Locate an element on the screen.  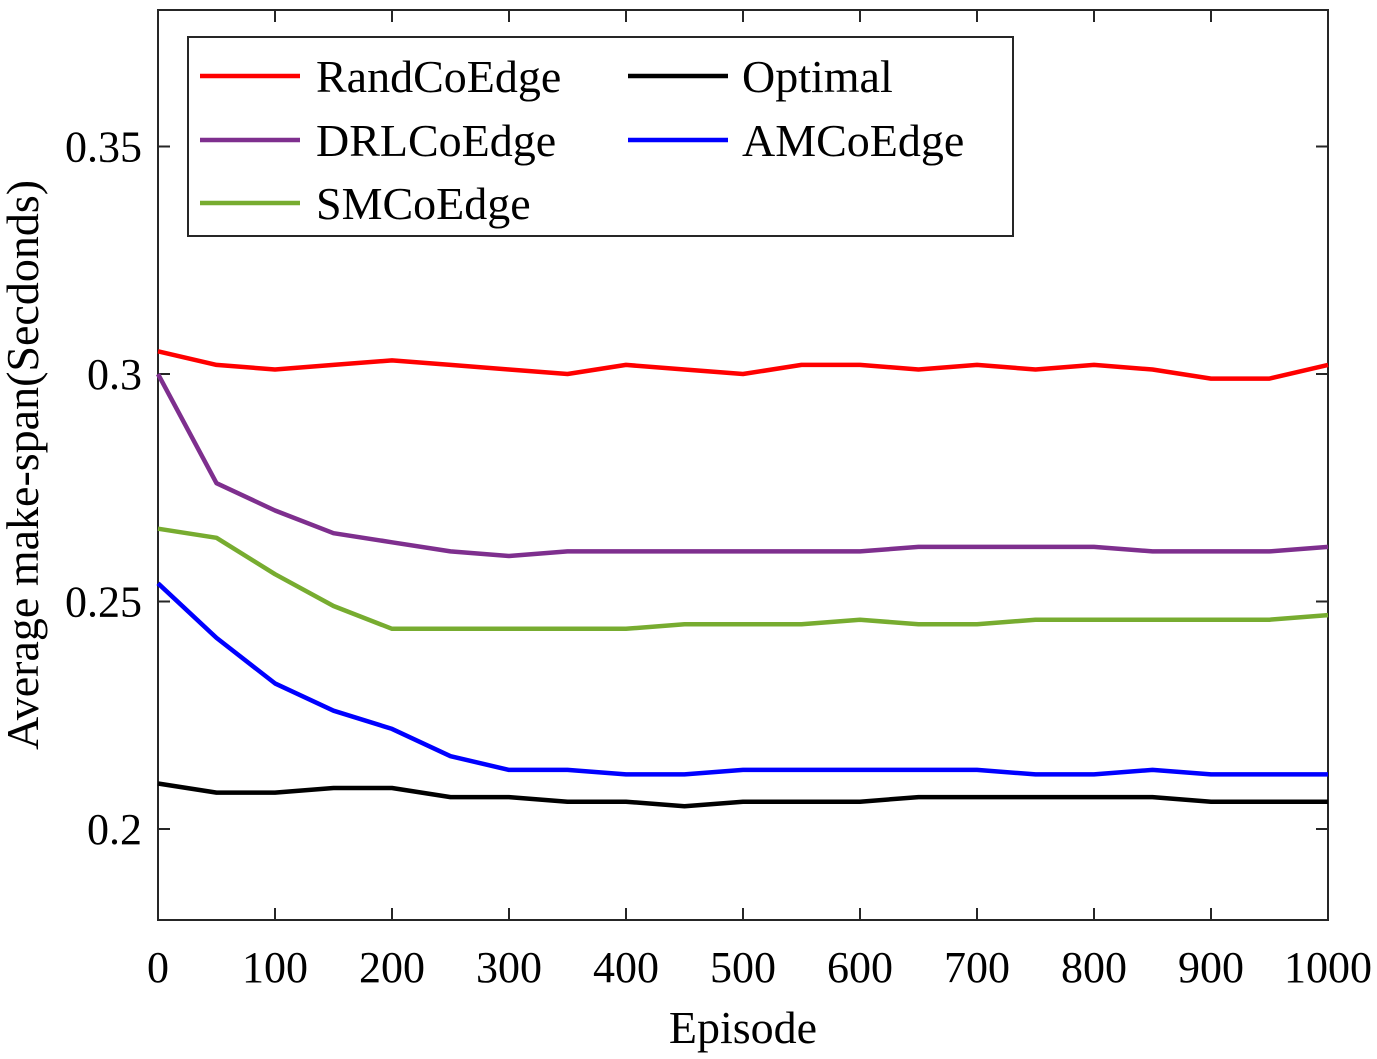
x-axis-title: Episode is located at coordinates (743, 1027).